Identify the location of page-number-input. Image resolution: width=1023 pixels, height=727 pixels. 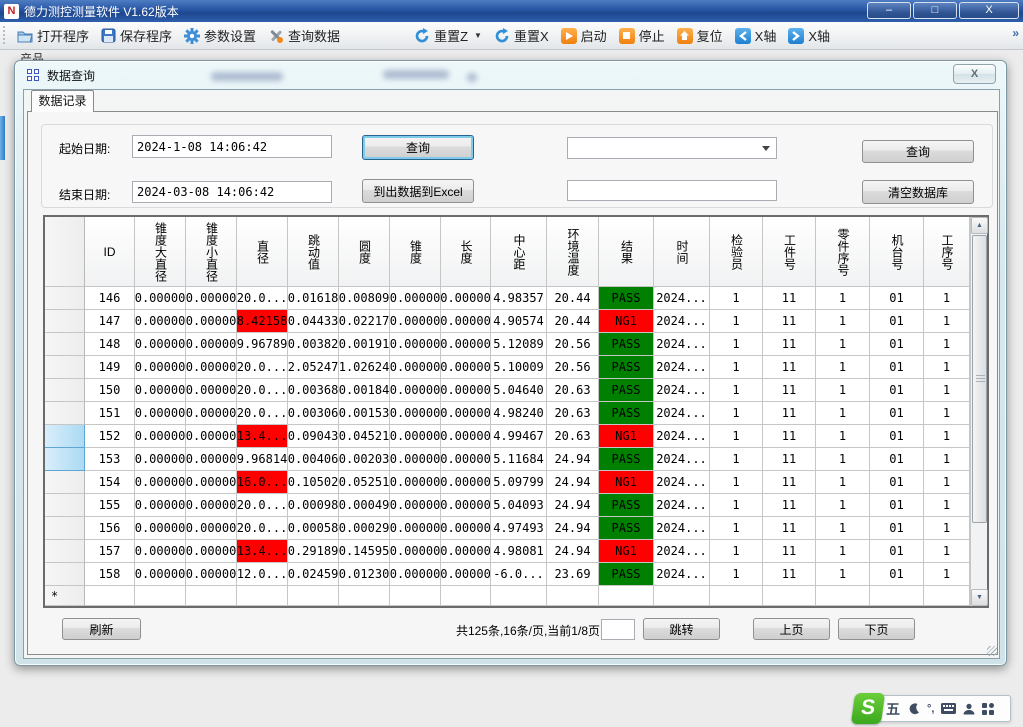
(618, 629).